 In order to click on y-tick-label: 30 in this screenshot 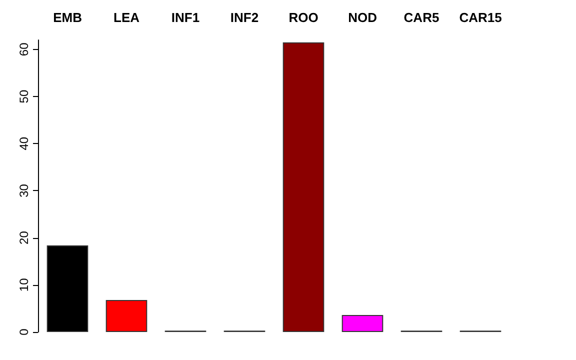, I will do `click(24, 191)`.